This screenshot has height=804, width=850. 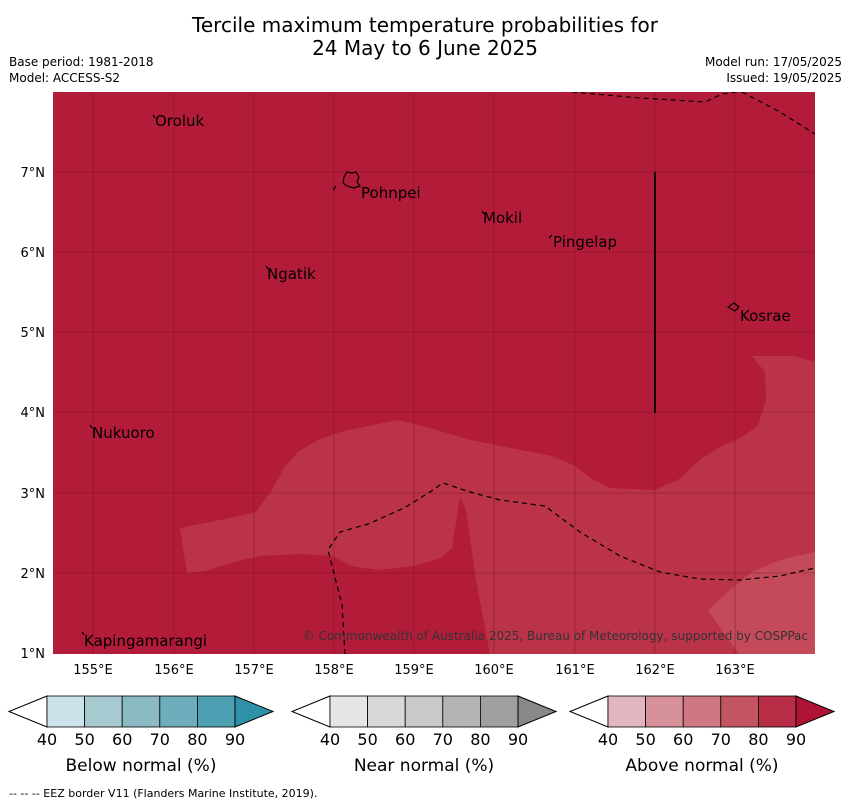 What do you see at coordinates (765, 316) in the screenshot?
I see `place-label-kosrae: Kosrae` at bounding box center [765, 316].